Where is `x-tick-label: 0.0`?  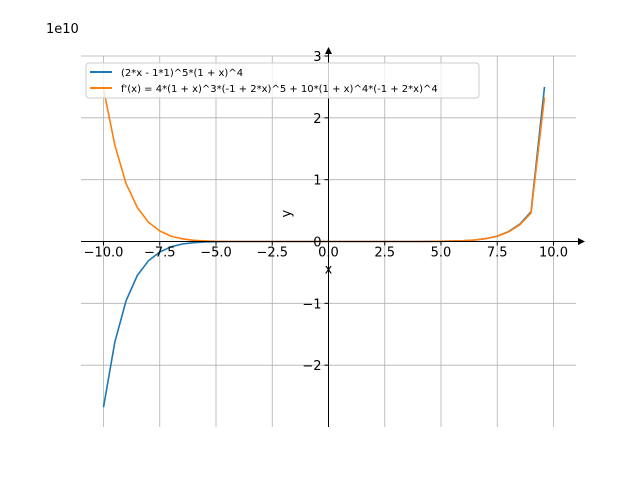 x-tick-label: 0.0 is located at coordinates (328, 253).